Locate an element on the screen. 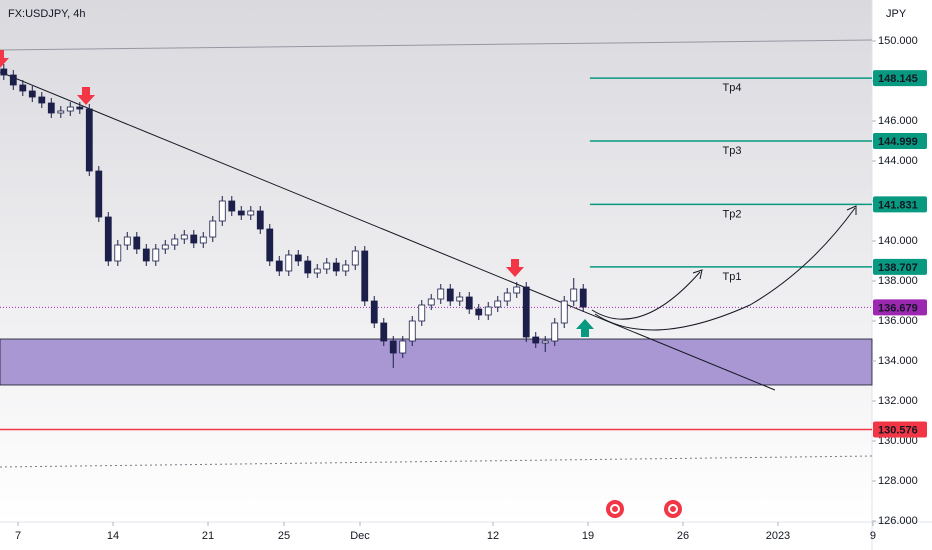  price-tag-label: 138.707 is located at coordinates (898, 268).